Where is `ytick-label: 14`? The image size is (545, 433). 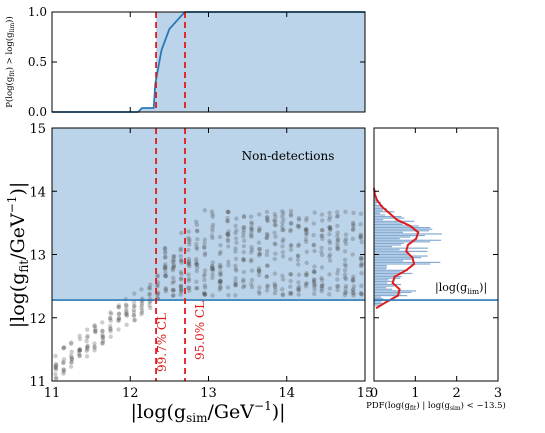 ytick-label: 14 is located at coordinates (37, 192).